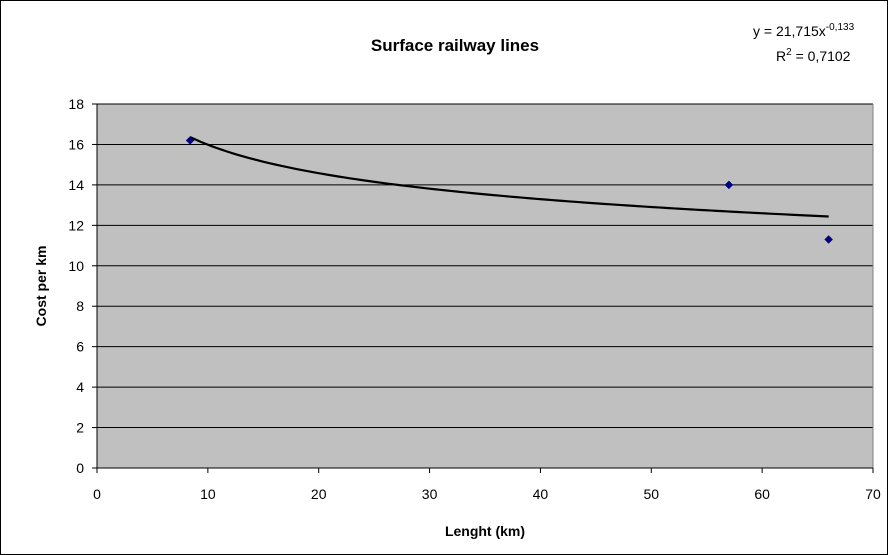 The height and width of the screenshot is (555, 888). I want to click on chart-title: Surface railway lines, so click(455, 45).